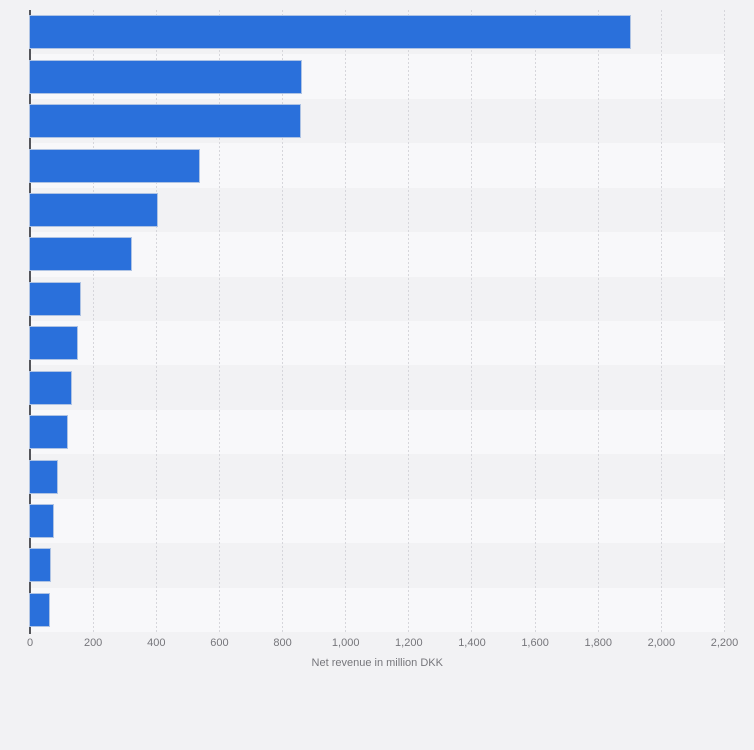  What do you see at coordinates (345, 643) in the screenshot?
I see `x-tick-label: 1,000` at bounding box center [345, 643].